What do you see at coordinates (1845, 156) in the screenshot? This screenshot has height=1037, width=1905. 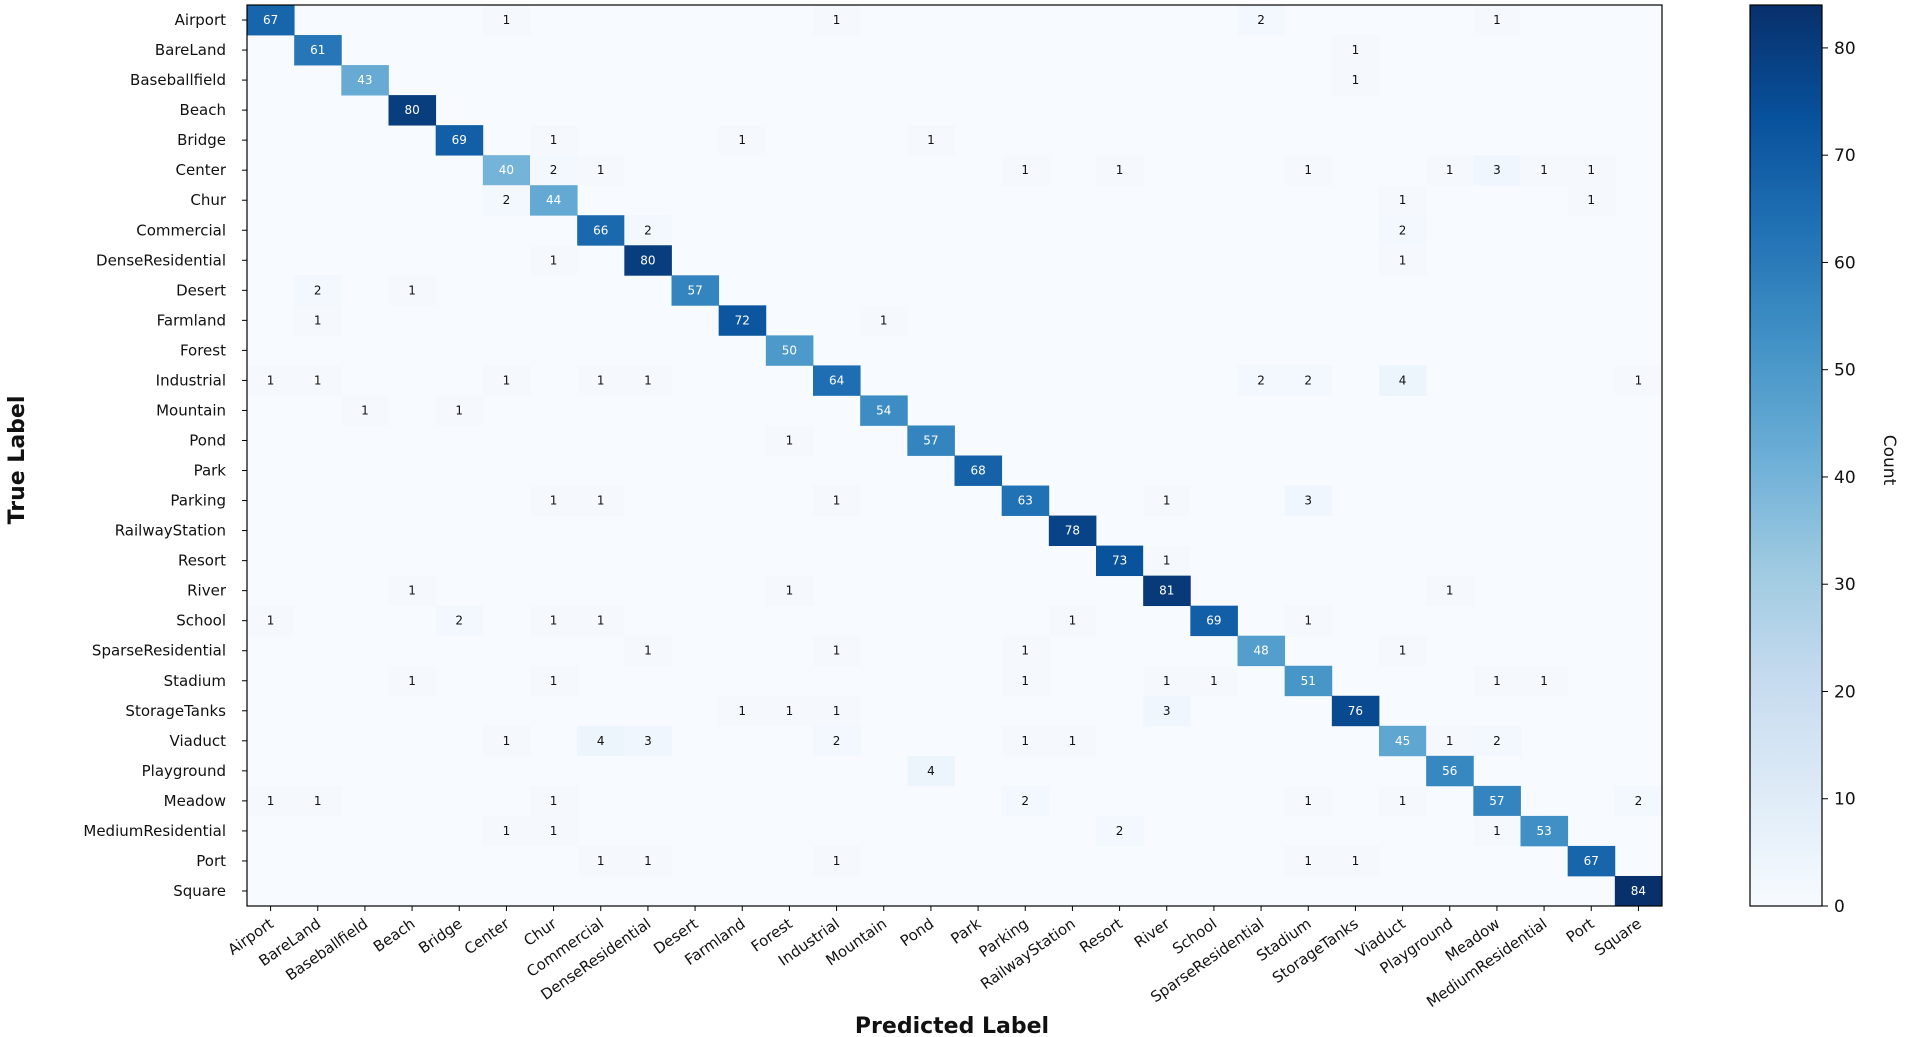 I see `colorbar-tick-label: 70` at bounding box center [1845, 156].